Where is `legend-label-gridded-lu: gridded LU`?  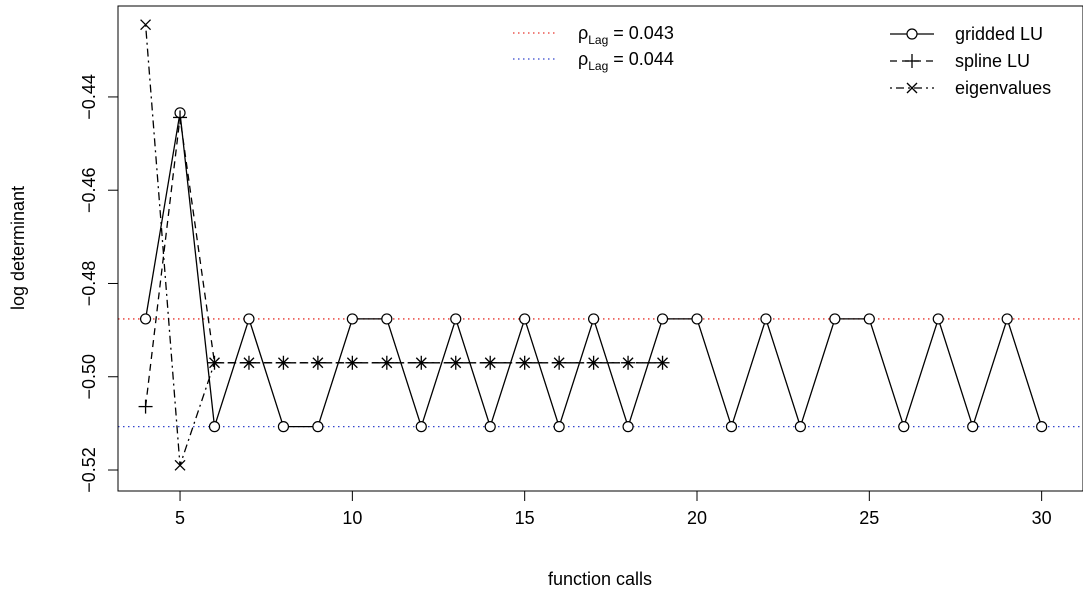 legend-label-gridded-lu: gridded LU is located at coordinates (999, 34).